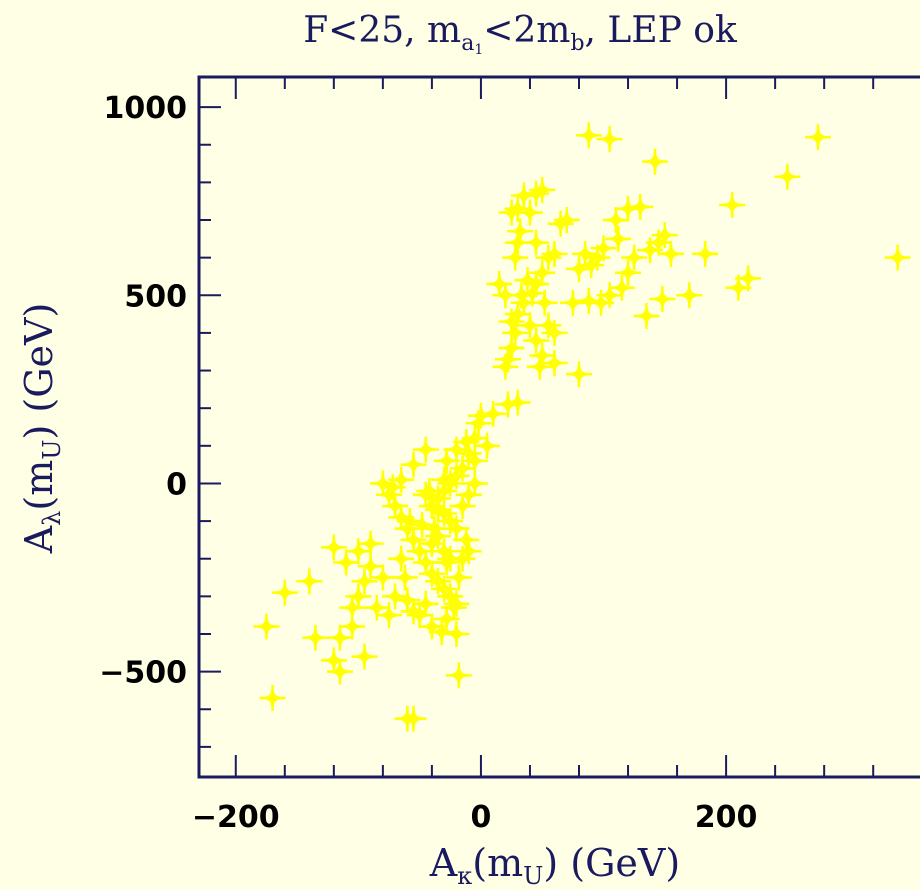 The height and width of the screenshot is (890, 920). I want to click on x-tick-label: 200, so click(726, 817).